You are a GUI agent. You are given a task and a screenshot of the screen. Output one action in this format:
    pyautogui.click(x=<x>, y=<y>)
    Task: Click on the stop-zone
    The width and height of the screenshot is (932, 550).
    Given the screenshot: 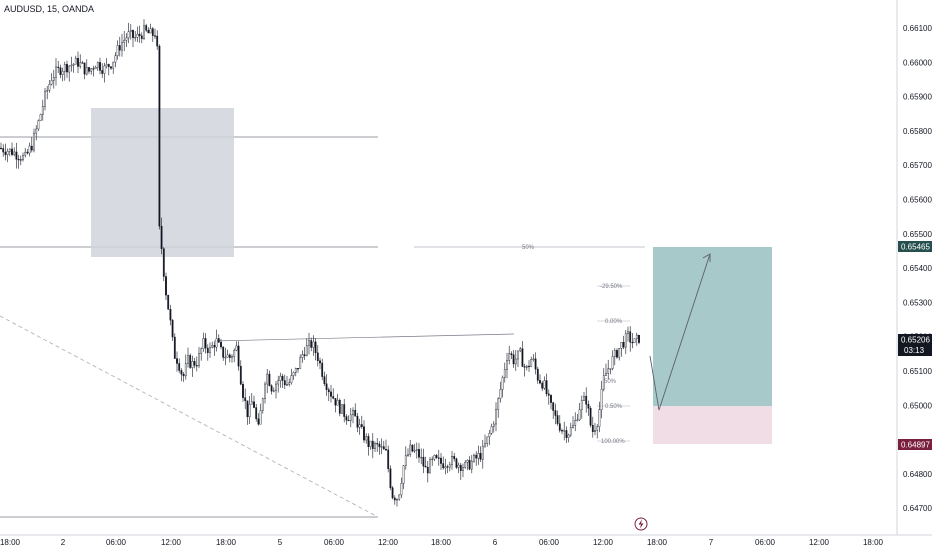 What is the action you would take?
    pyautogui.click(x=712, y=425)
    